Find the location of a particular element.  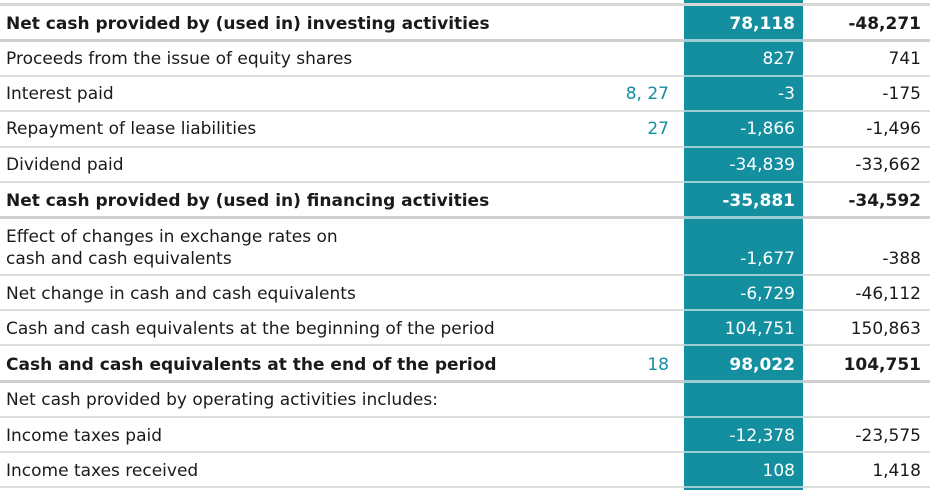

row-current-value: -1,866 is located at coordinates (767, 129).